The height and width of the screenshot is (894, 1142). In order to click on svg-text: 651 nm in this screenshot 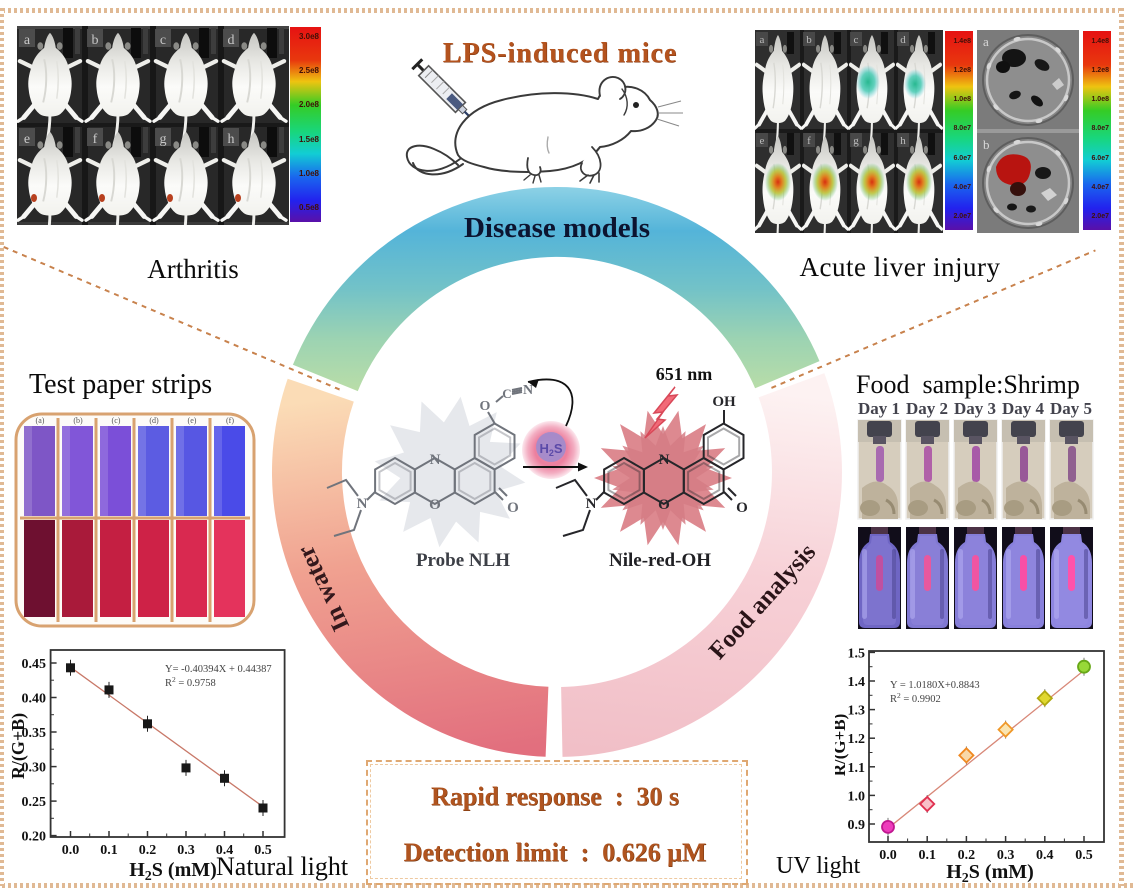, I will do `click(684, 374)`.